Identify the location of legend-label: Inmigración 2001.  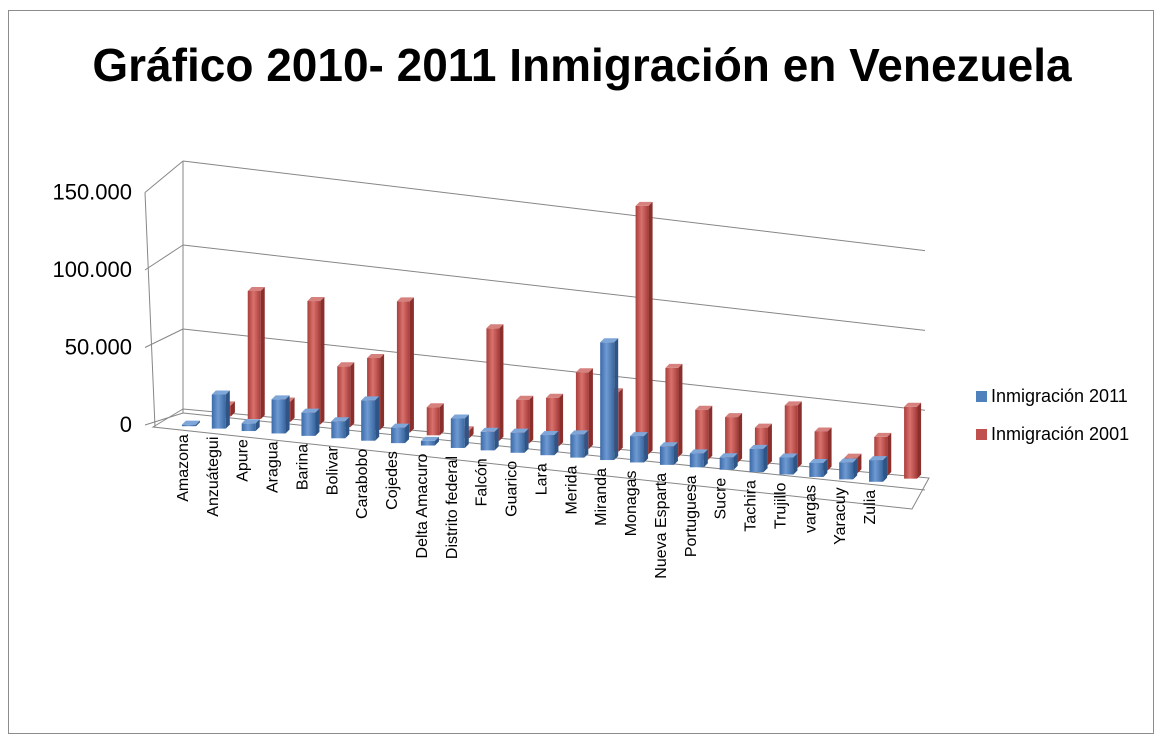
(1060, 434).